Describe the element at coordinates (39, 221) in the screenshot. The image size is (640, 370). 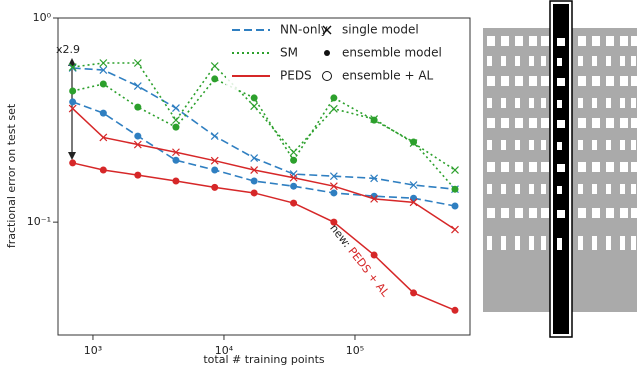
I see `y-tick-label: 10⁻¹` at that location.